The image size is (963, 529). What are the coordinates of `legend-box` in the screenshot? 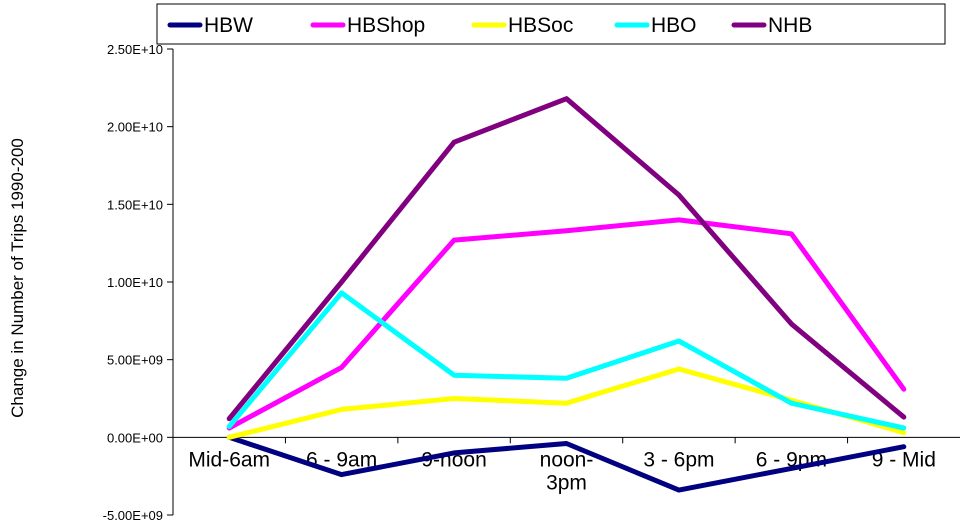 It's located at (551, 24).